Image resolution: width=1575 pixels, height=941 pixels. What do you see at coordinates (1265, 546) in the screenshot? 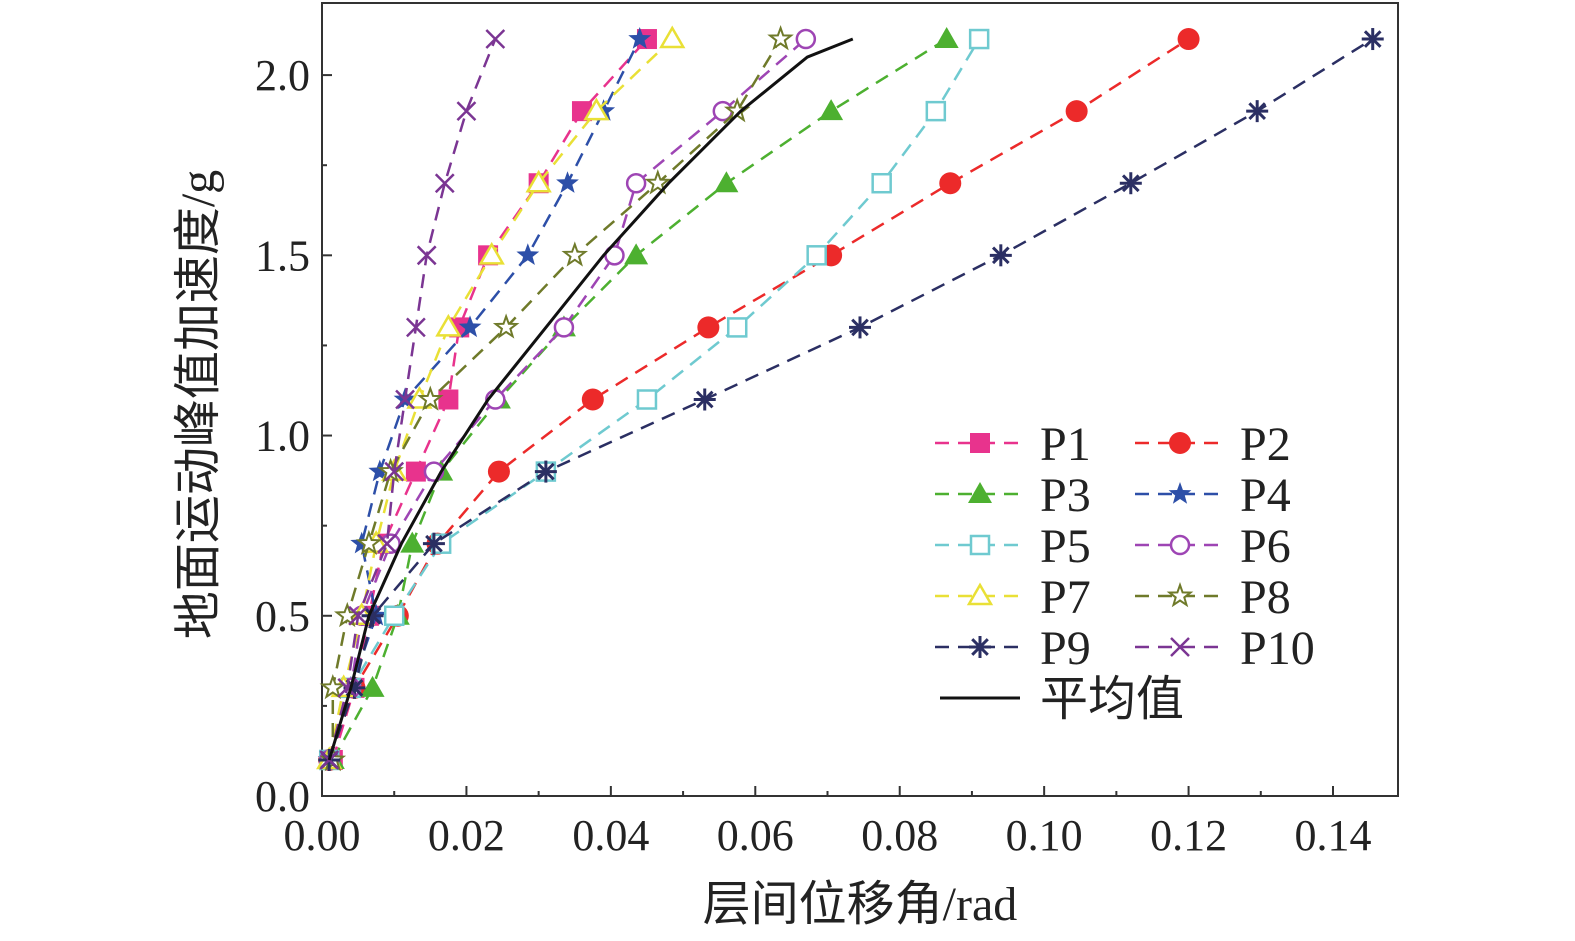
I see `legend-label: P6` at bounding box center [1265, 546].